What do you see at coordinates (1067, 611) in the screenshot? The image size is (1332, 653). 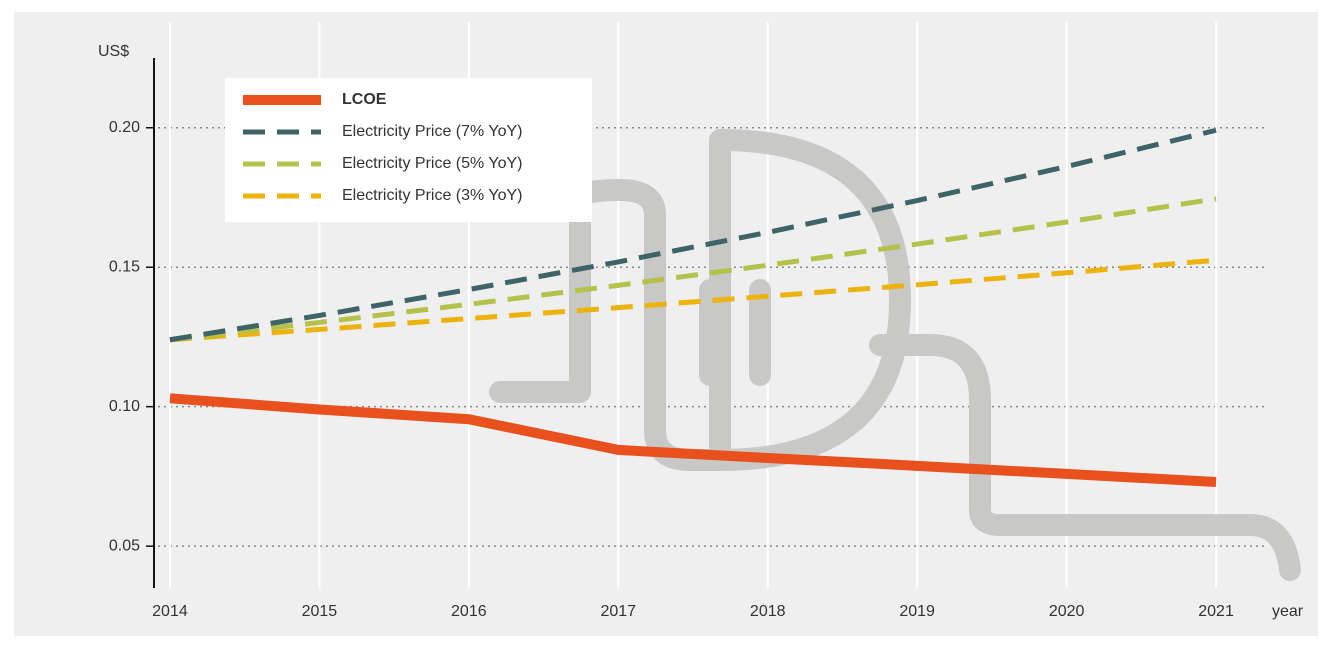 I see `x-tick-label: 2020` at bounding box center [1067, 611].